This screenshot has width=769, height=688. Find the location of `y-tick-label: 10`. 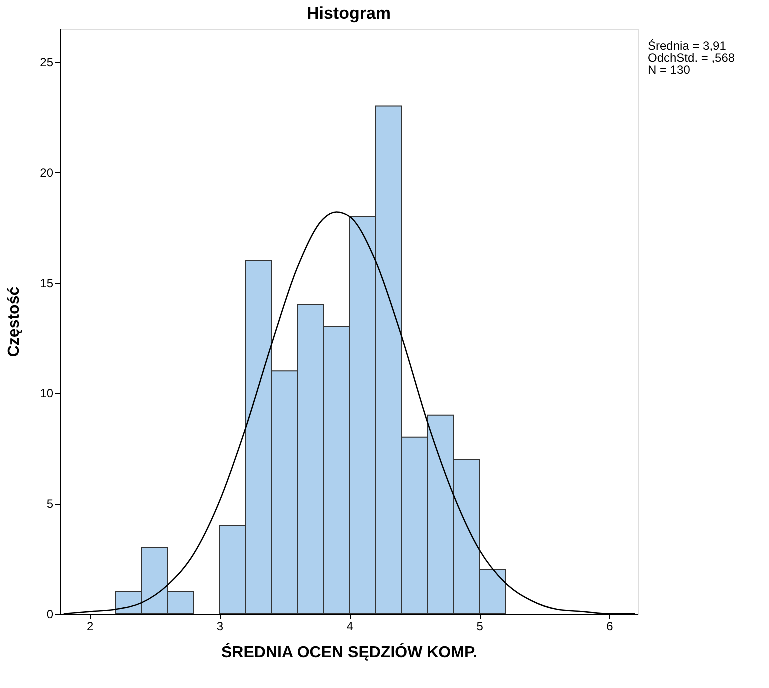

y-tick-label: 10 is located at coordinates (47, 393).